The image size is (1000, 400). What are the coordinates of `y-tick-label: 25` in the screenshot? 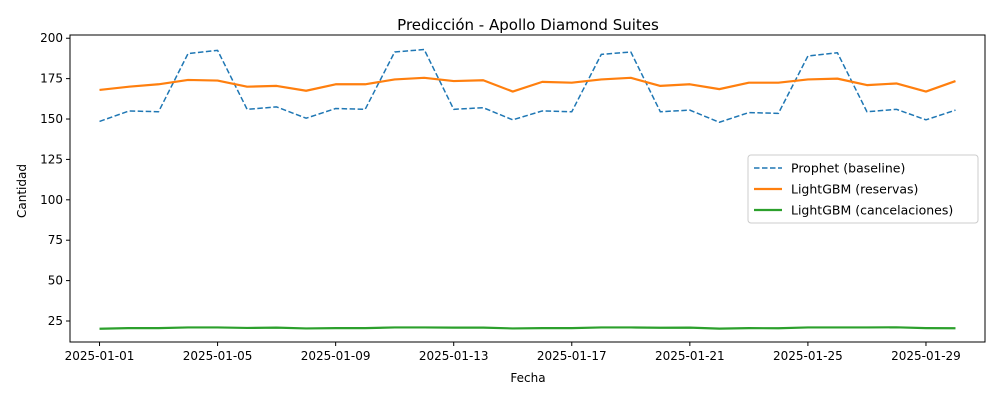 It's located at (55, 321).